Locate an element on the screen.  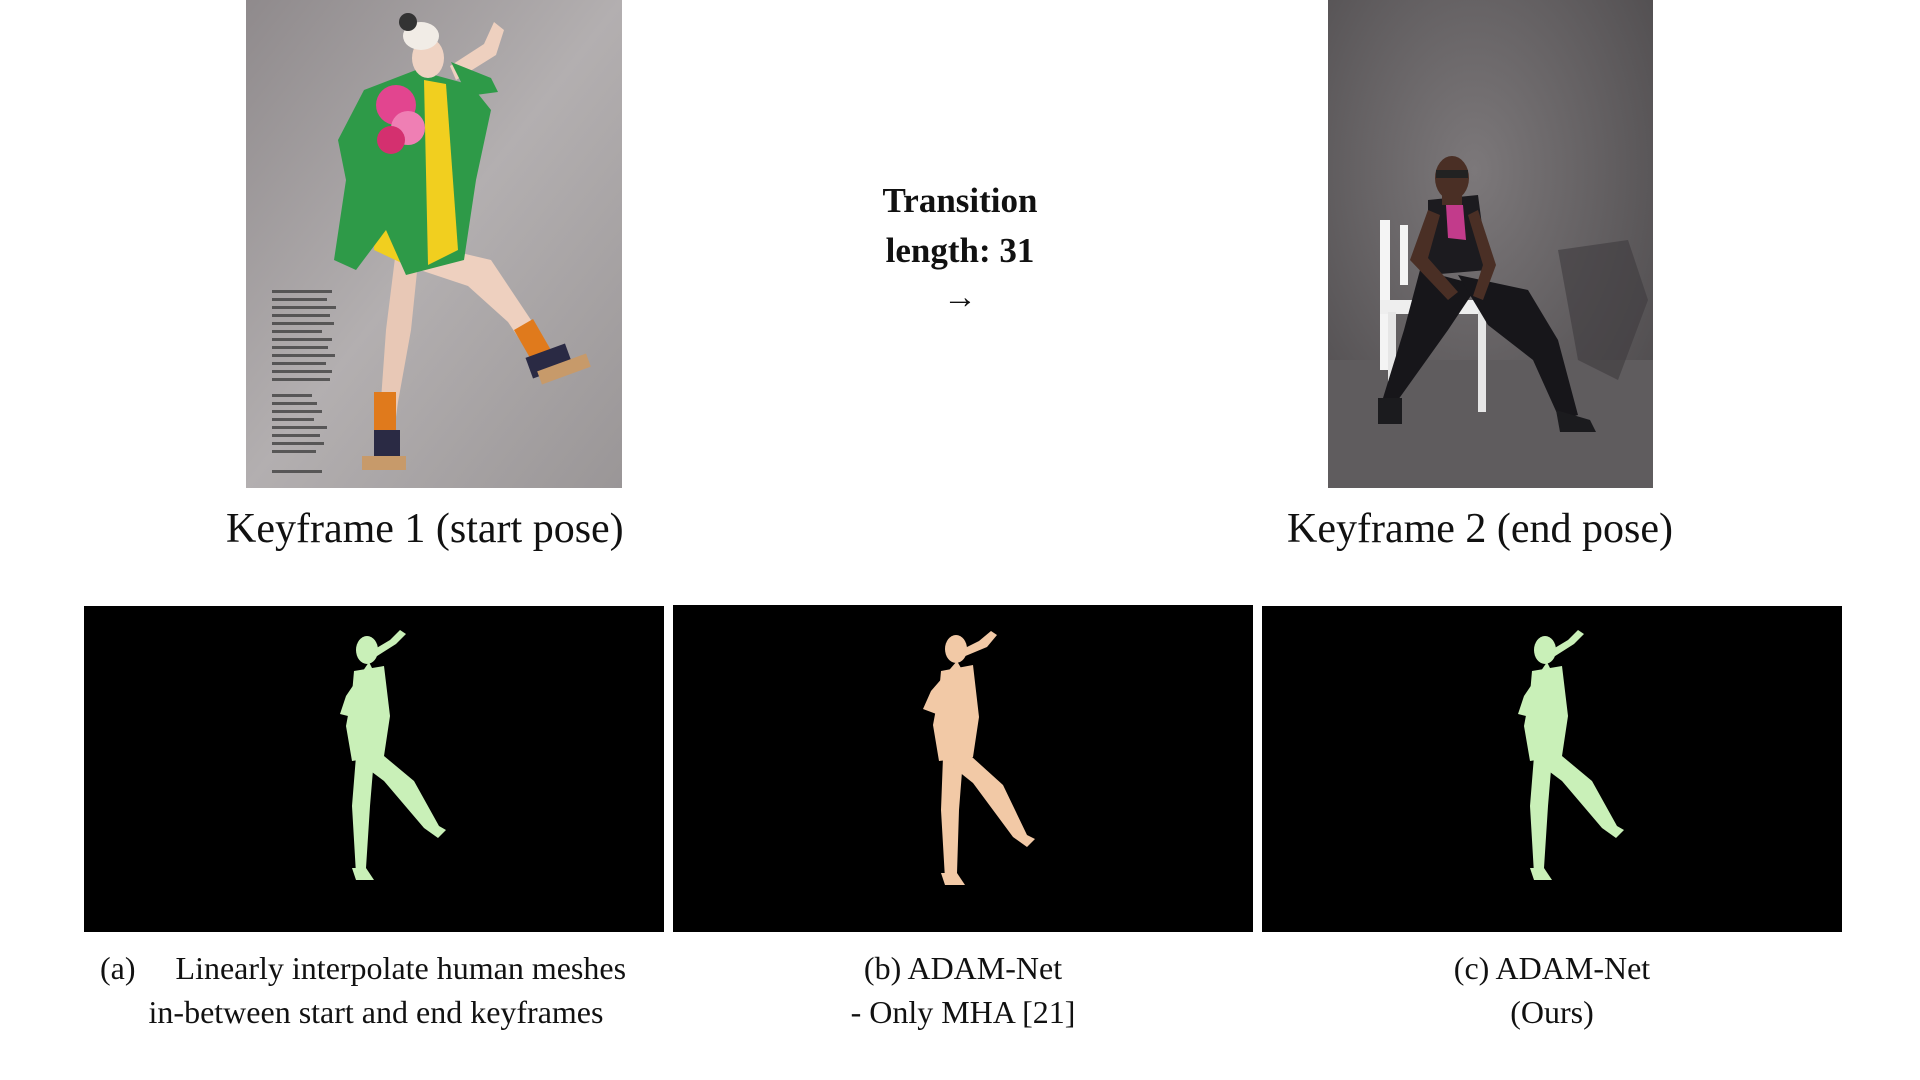
render-panel-linear-interpolation is located at coordinates (374, 769).